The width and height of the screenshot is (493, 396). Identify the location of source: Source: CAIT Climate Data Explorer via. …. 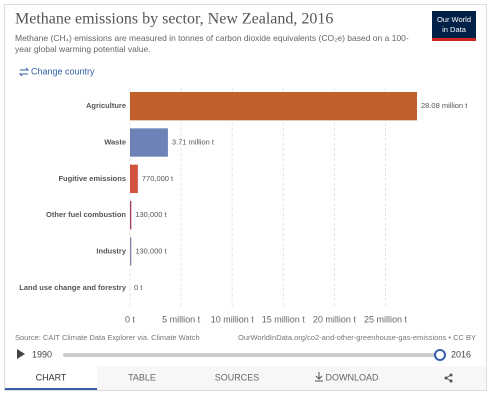
(107, 337).